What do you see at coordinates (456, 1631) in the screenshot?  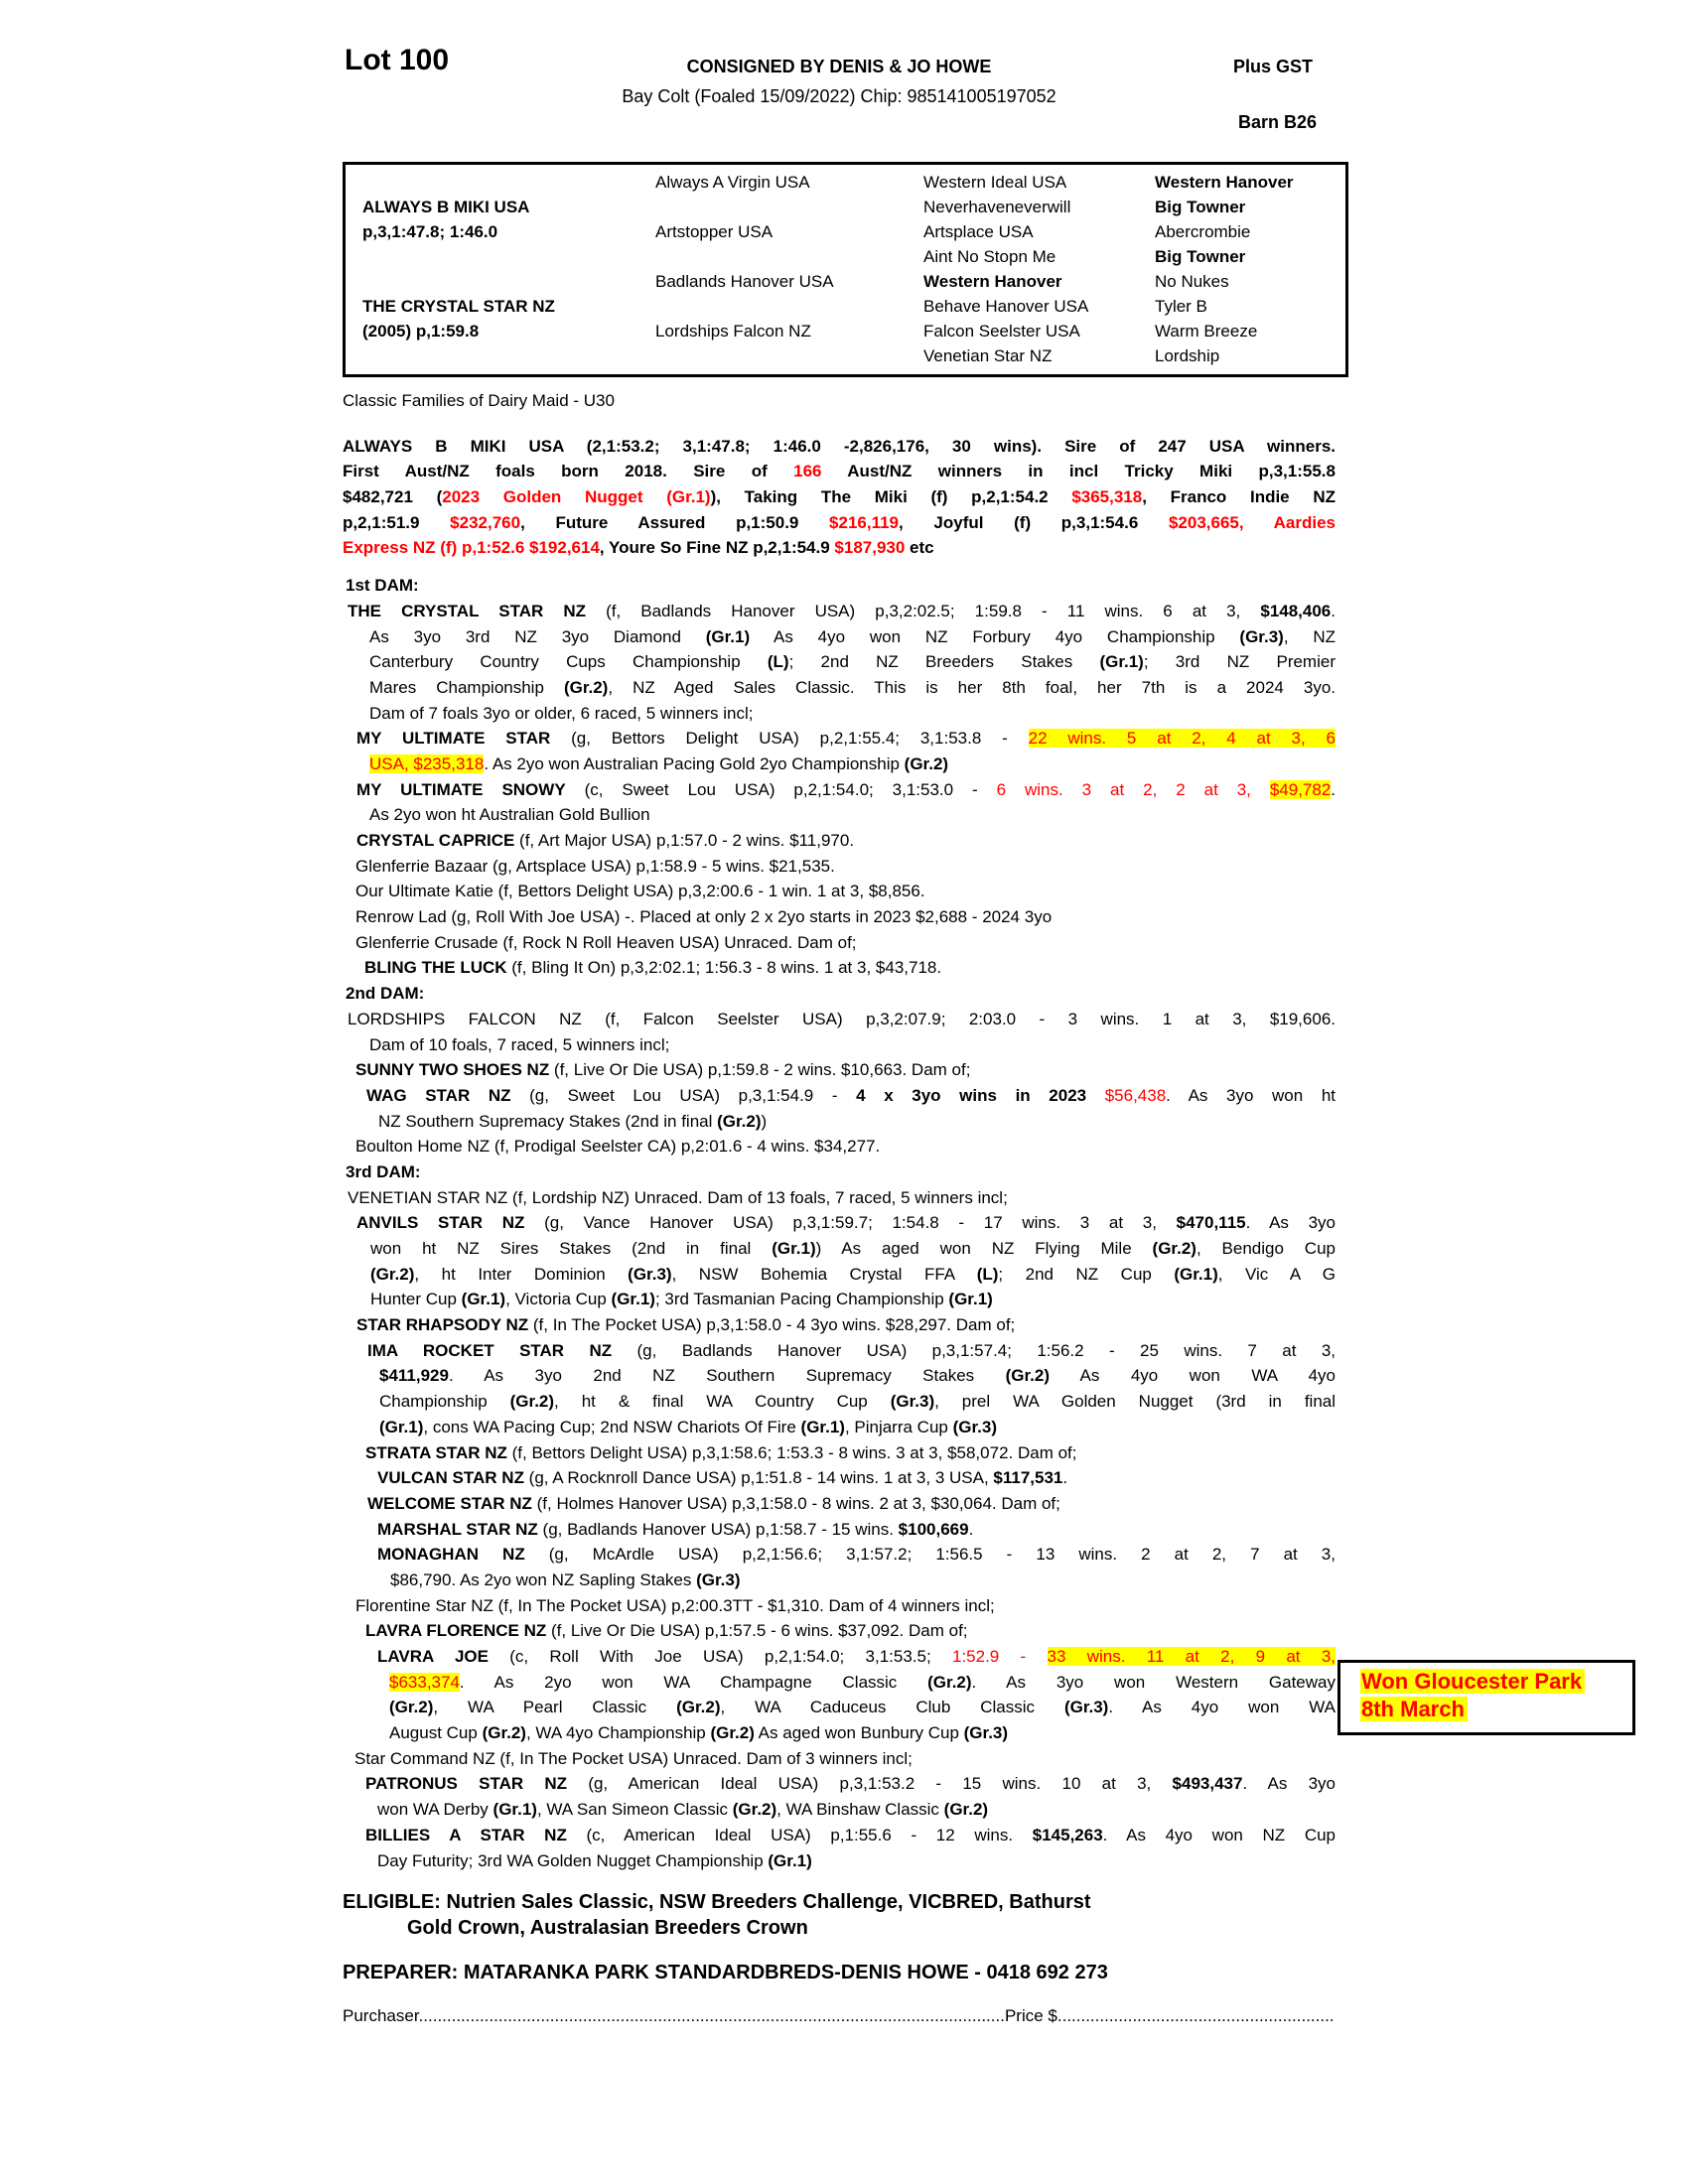 I see `text-segment: LAVRA FLORENCE NZ` at bounding box center [456, 1631].